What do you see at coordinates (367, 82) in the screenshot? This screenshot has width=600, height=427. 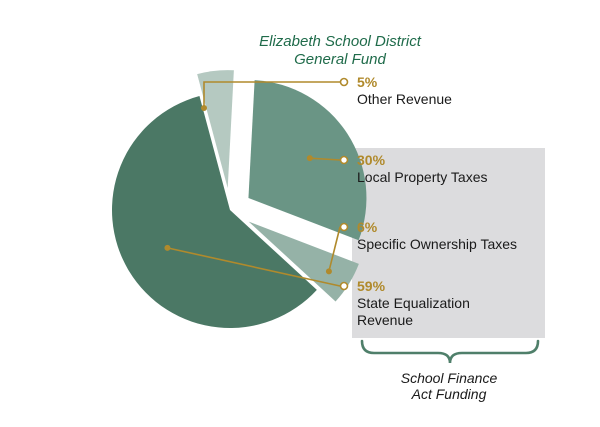 I see `slice-percent-label: 5%` at bounding box center [367, 82].